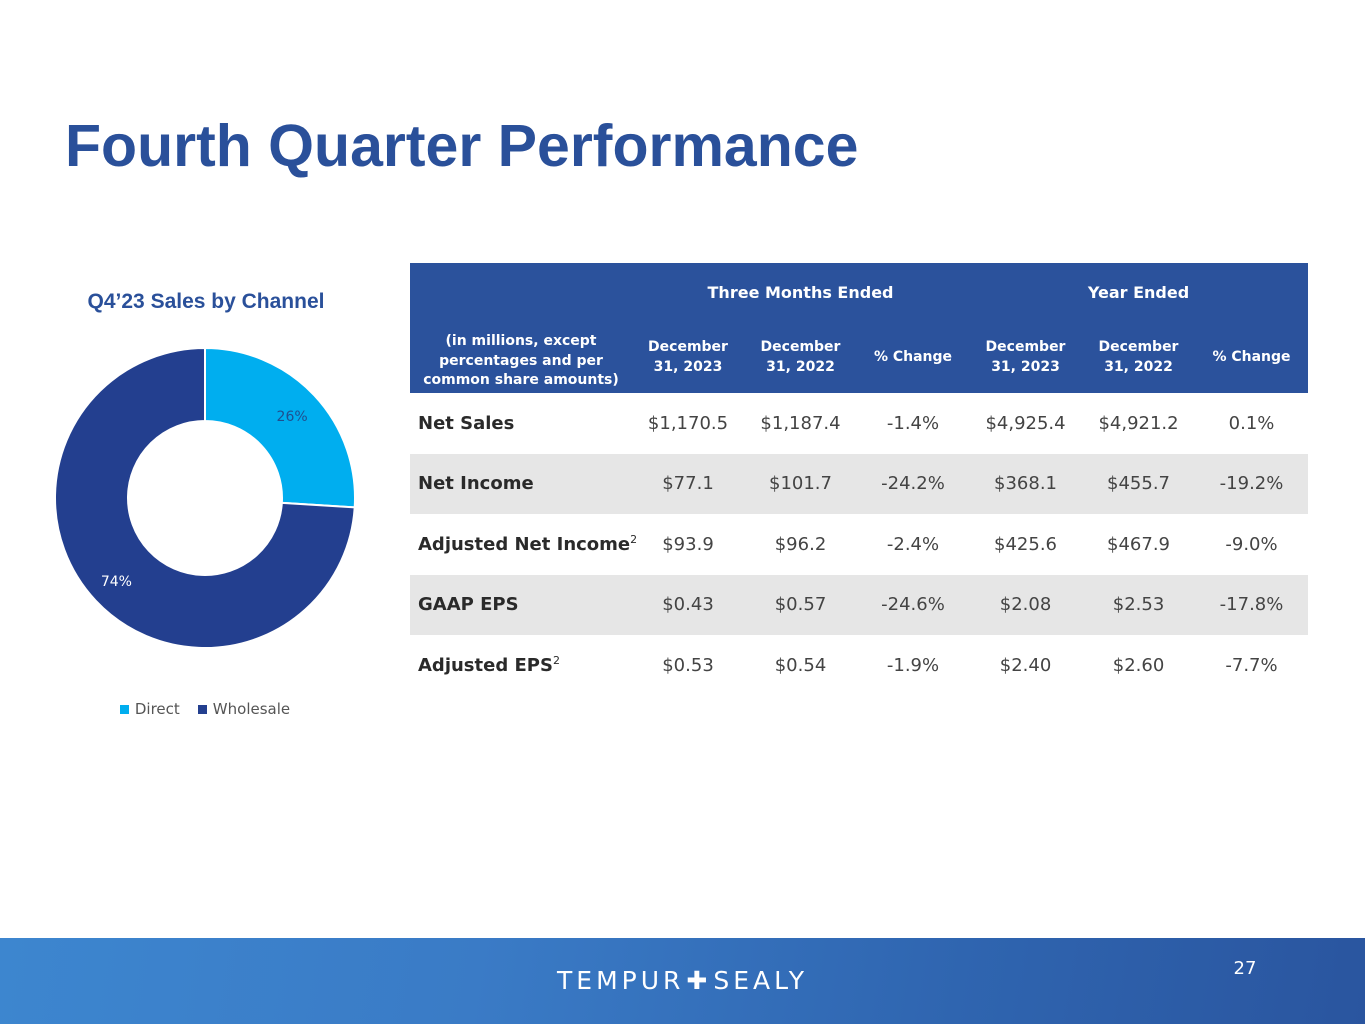 The width and height of the screenshot is (1365, 1024). What do you see at coordinates (1251, 423) in the screenshot?
I see `table-cell: 0.1%` at bounding box center [1251, 423].